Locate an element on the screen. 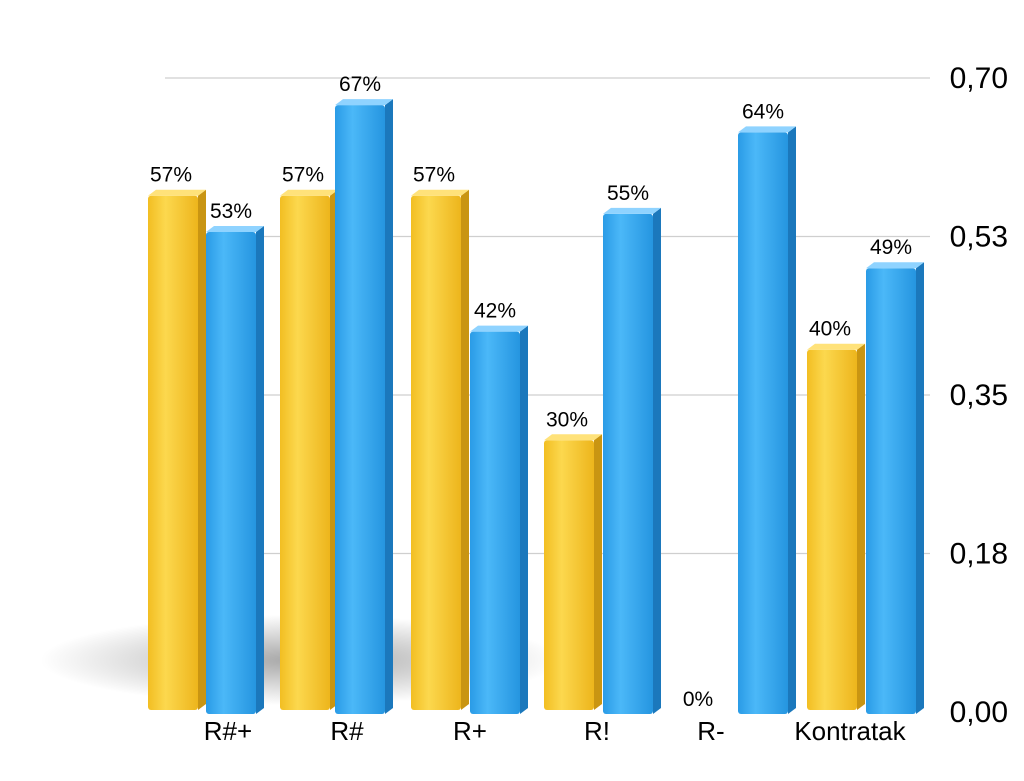 The image size is (1024, 781). data-label: 53% is located at coordinates (231, 211).